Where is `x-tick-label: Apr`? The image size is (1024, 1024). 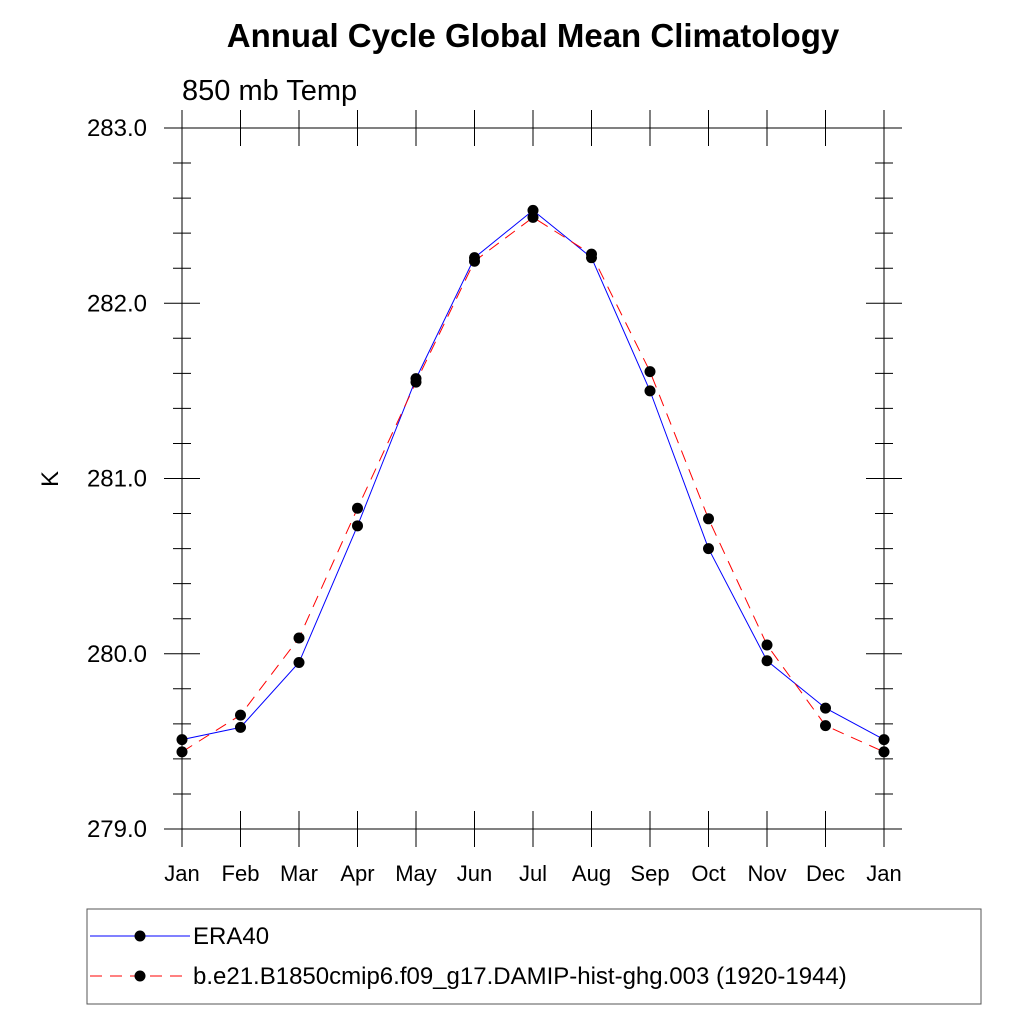 x-tick-label: Apr is located at coordinates (357, 873).